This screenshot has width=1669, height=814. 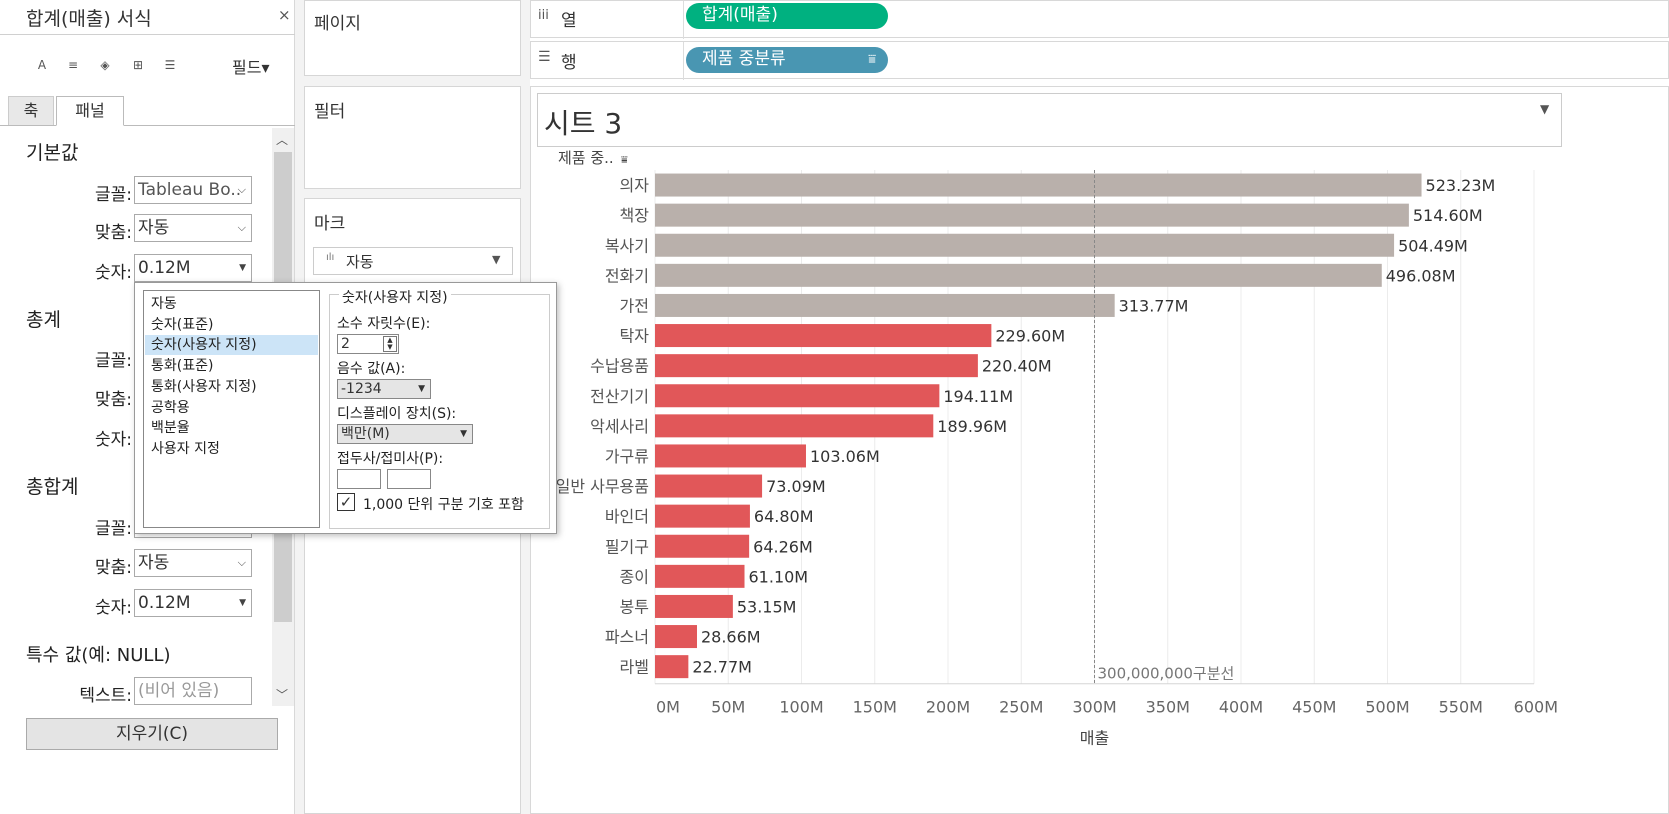 I want to click on columns-pill-sales: 합계(매출), so click(x=787, y=16).